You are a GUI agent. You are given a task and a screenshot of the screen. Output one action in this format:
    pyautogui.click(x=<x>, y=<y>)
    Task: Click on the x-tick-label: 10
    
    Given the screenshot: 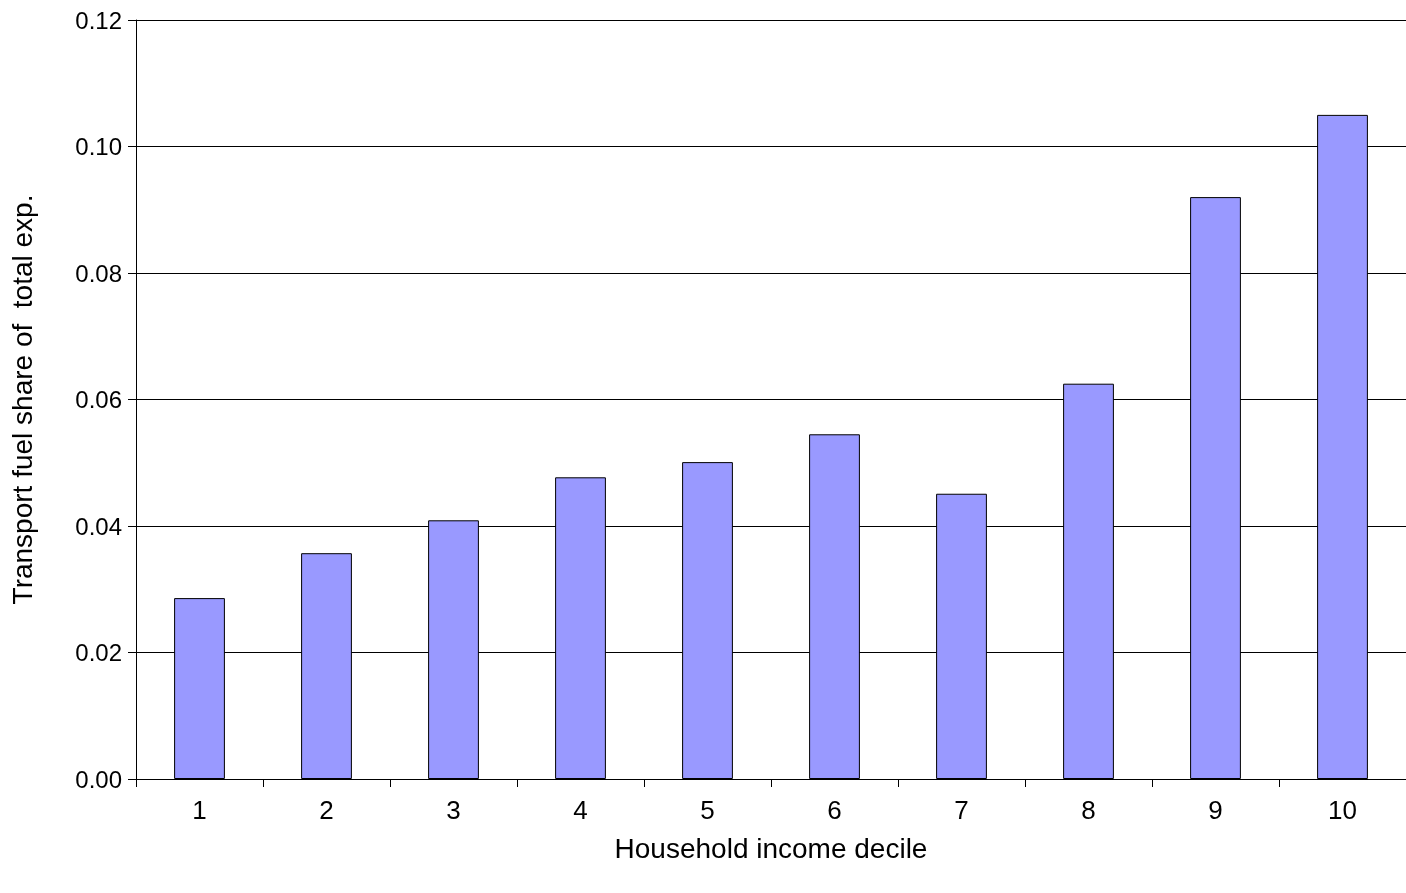 What is the action you would take?
    pyautogui.click(x=1342, y=810)
    